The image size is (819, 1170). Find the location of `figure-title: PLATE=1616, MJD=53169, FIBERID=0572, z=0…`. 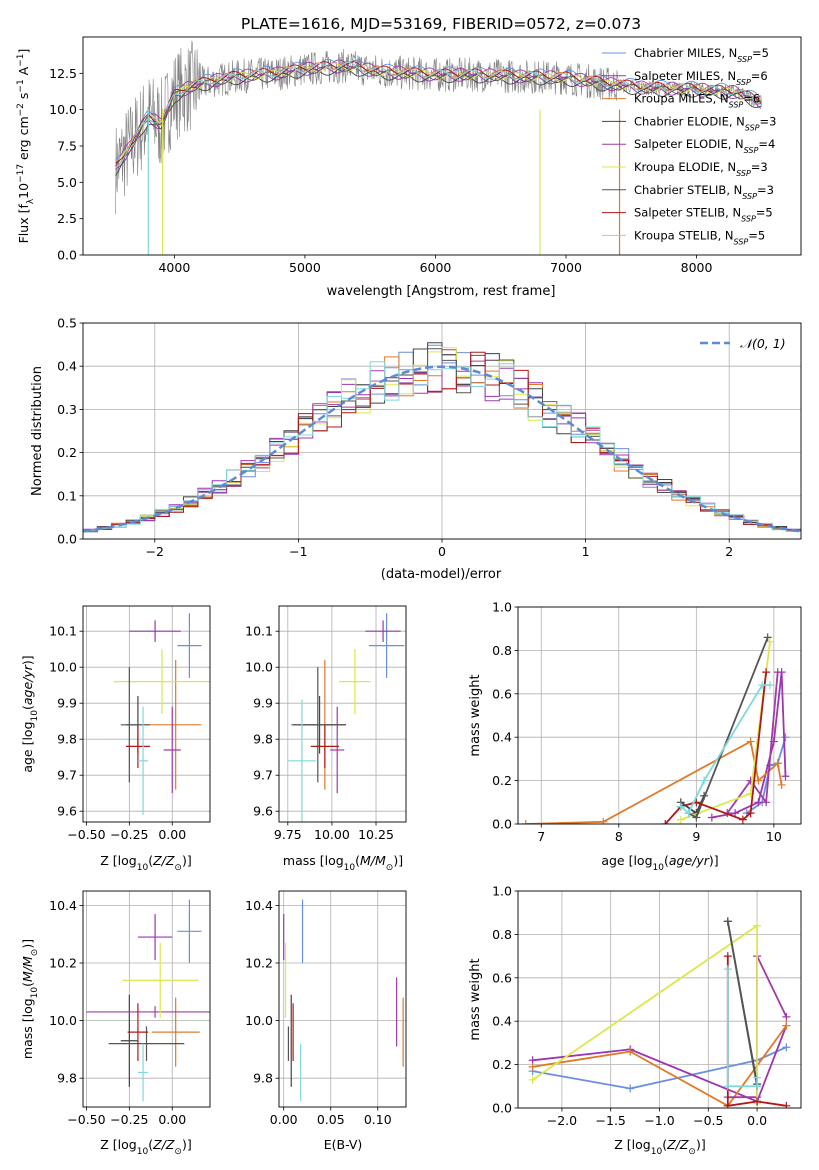

figure-title: PLATE=1616, MJD=53169, FIBERID=0572, z=0… is located at coordinates (441, 24).